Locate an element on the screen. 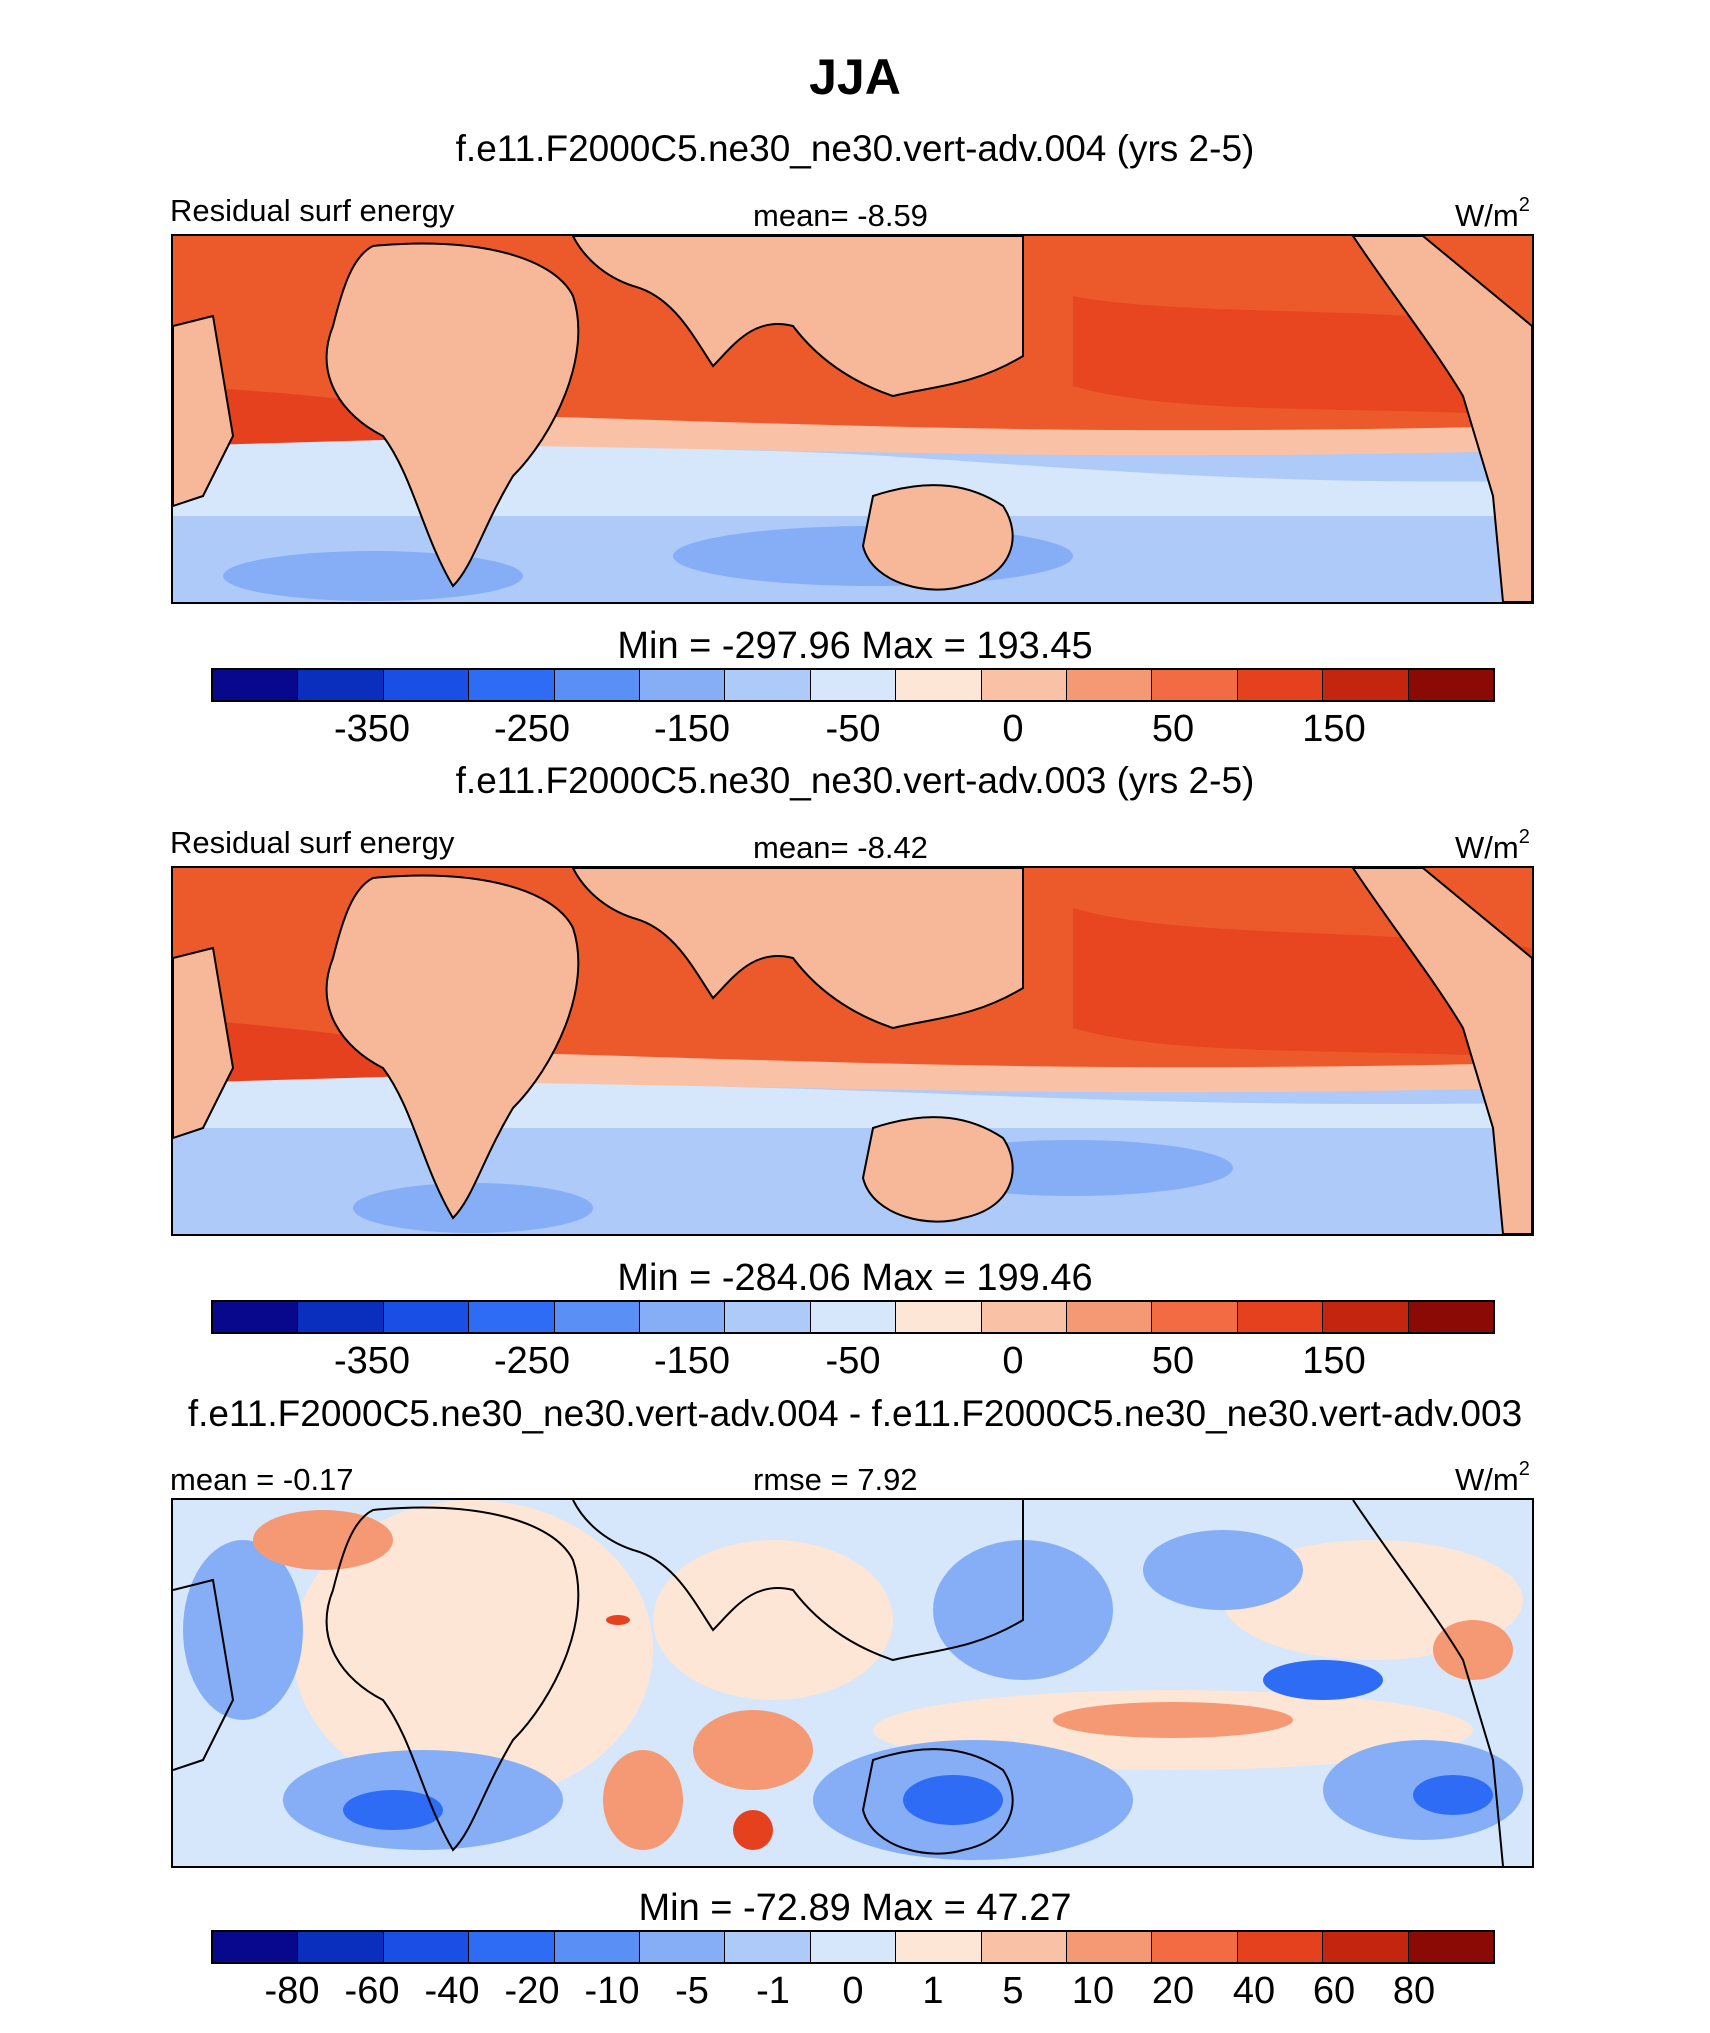 The width and height of the screenshot is (1710, 2033). panel-3-tick: 1 is located at coordinates (933, 1991).